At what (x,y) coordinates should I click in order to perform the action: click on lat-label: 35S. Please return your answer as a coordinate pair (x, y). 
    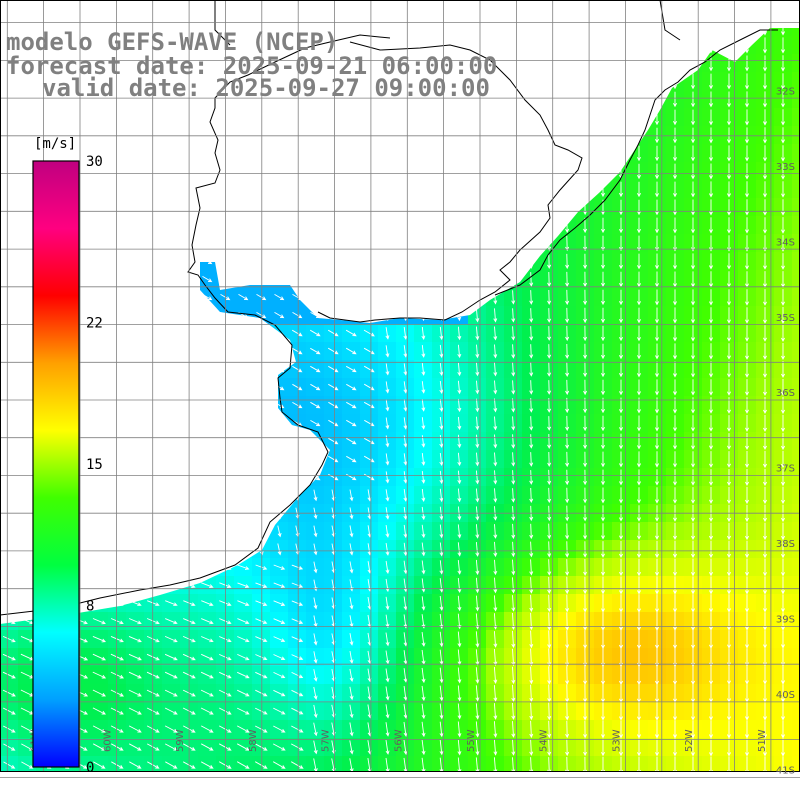
    Looking at the image, I should click on (785, 318).